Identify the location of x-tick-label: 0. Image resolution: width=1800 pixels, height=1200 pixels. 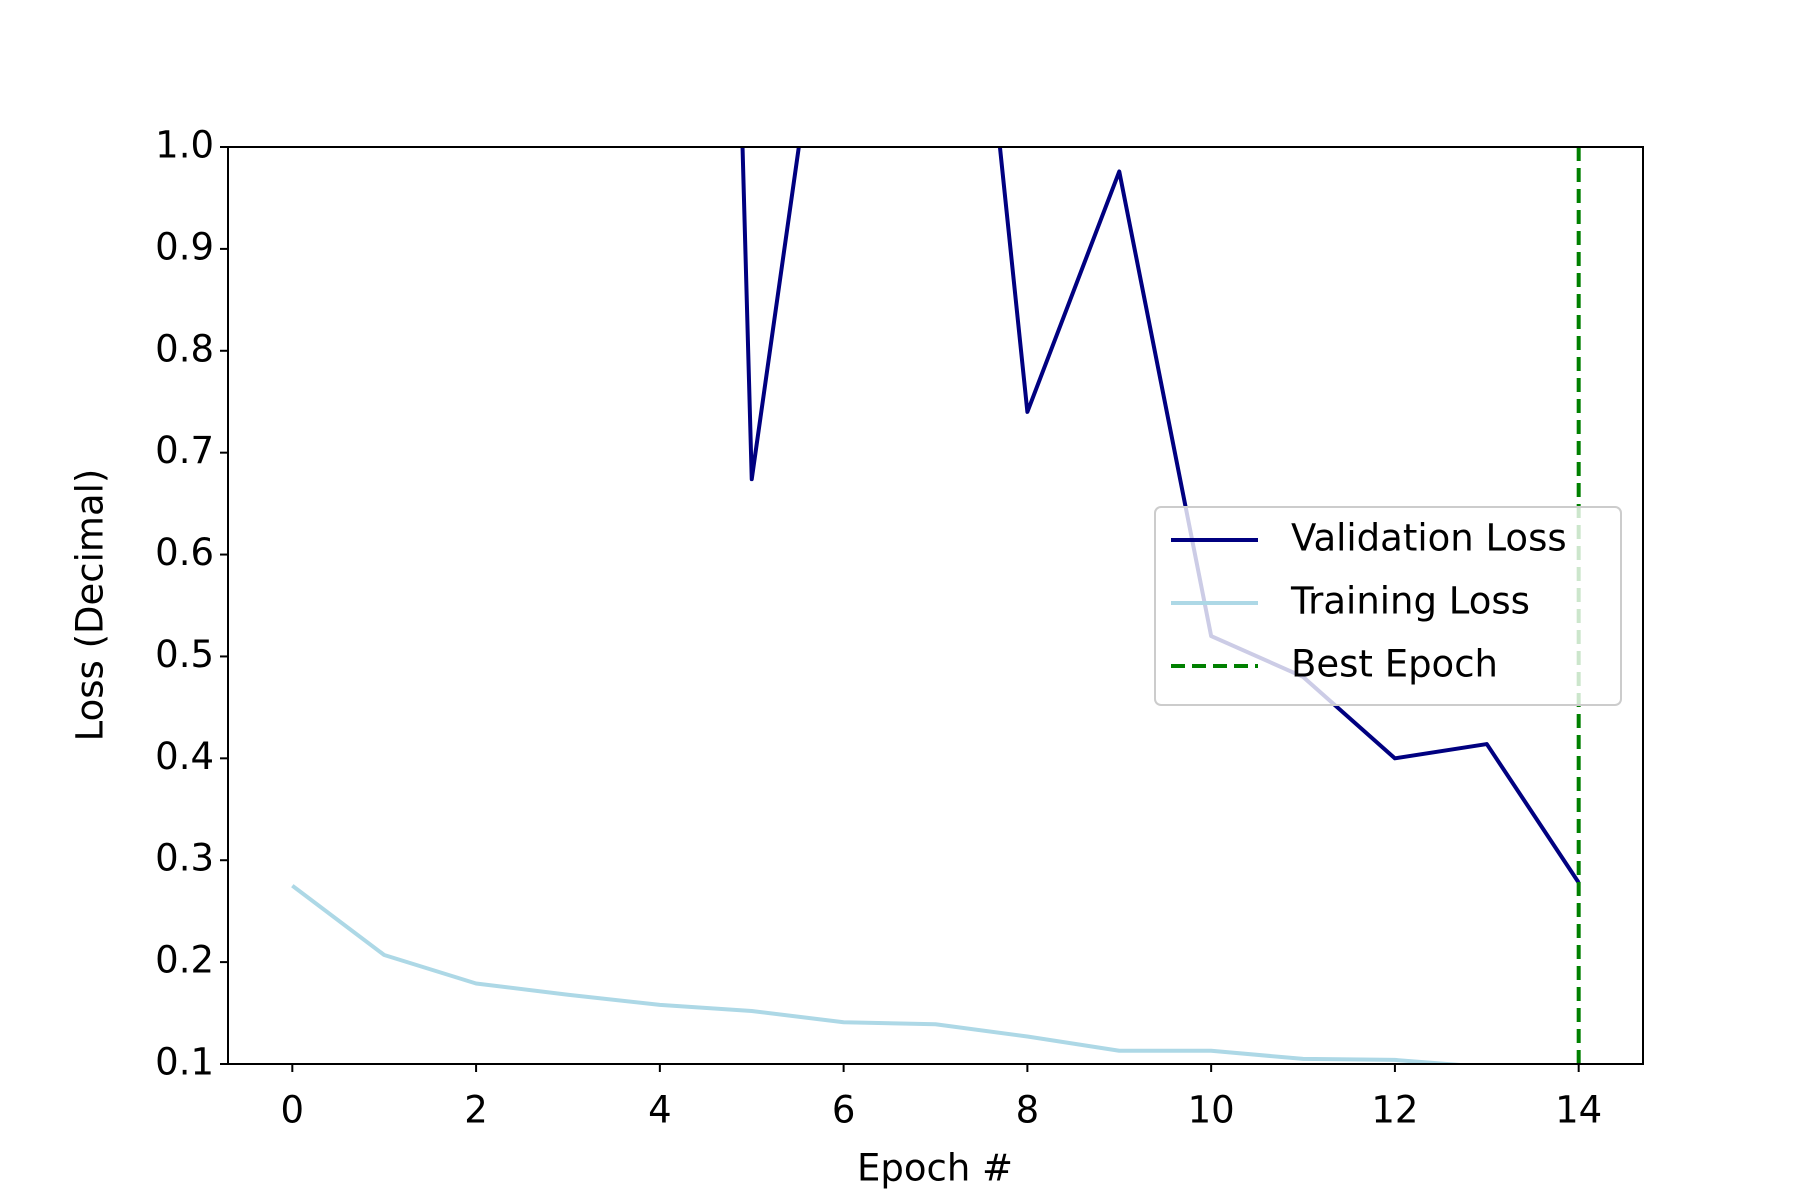
(293, 1110).